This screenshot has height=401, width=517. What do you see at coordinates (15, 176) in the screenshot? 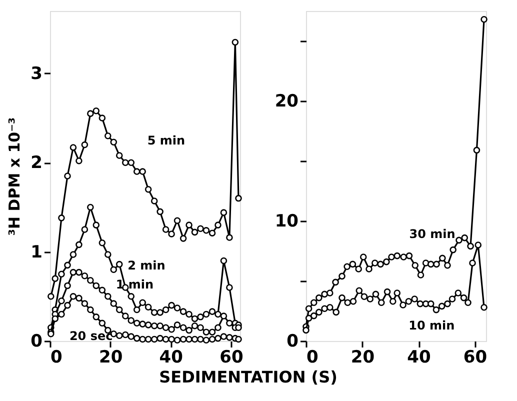
I see `y-axis-title: ³H DPM x 10⁻³` at bounding box center [15, 176].